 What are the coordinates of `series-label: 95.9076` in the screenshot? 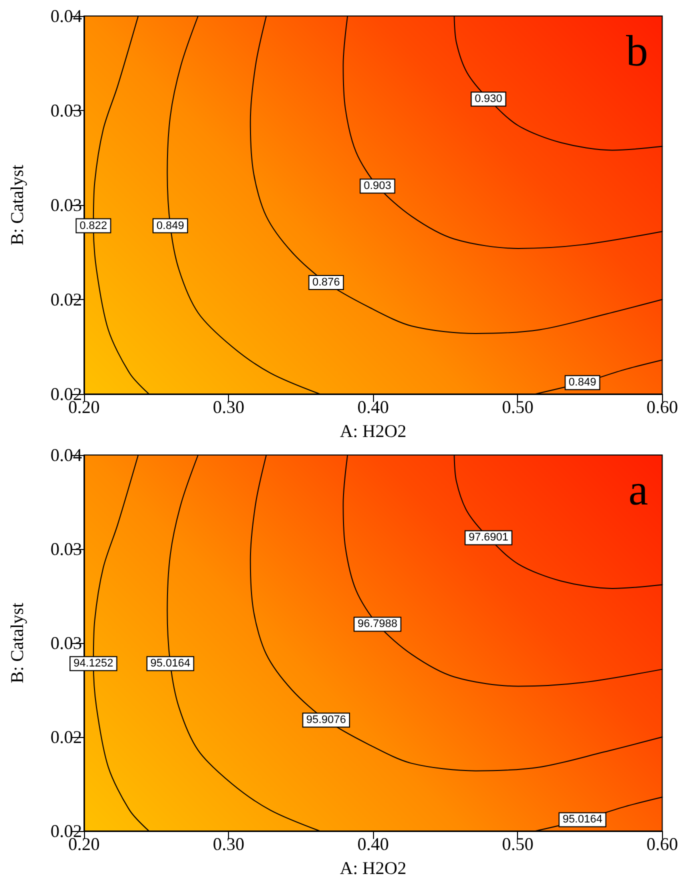 It's located at (326, 720).